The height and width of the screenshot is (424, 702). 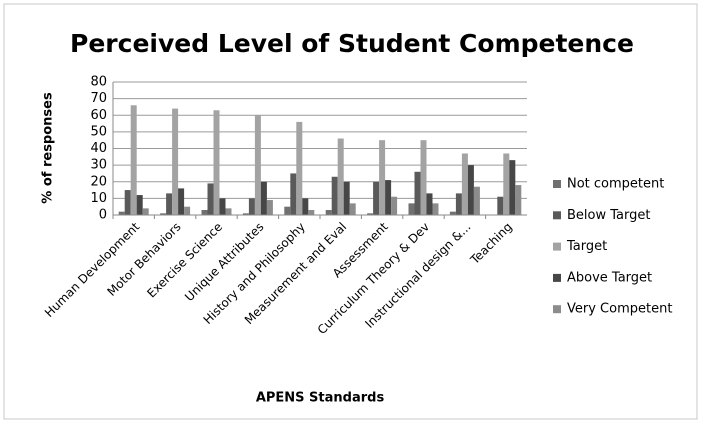 I want to click on legend-label: Below Target, so click(x=608, y=215).